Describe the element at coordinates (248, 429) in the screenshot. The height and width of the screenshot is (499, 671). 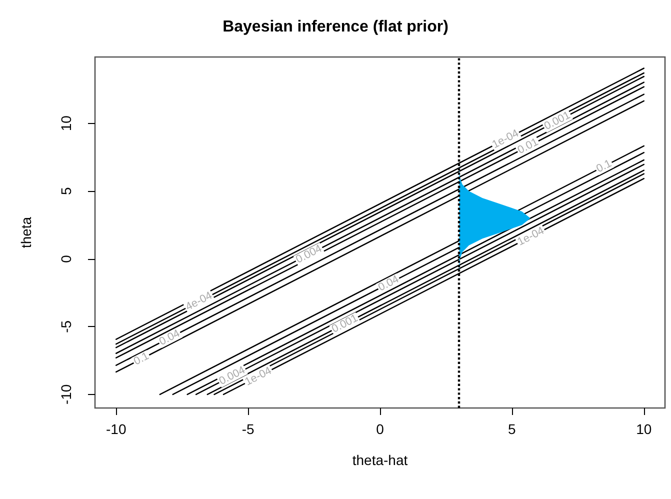
I see `x-tick-label: -5` at that location.